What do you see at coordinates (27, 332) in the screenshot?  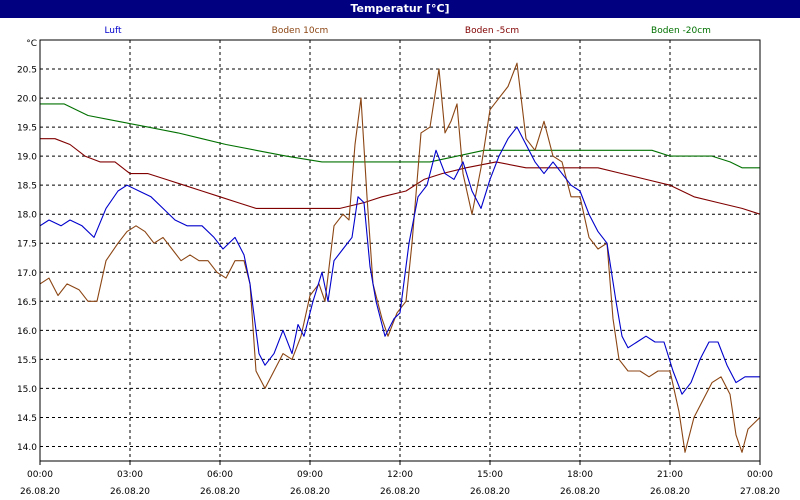 I see `y-tick-label-4: 16.0` at bounding box center [27, 332].